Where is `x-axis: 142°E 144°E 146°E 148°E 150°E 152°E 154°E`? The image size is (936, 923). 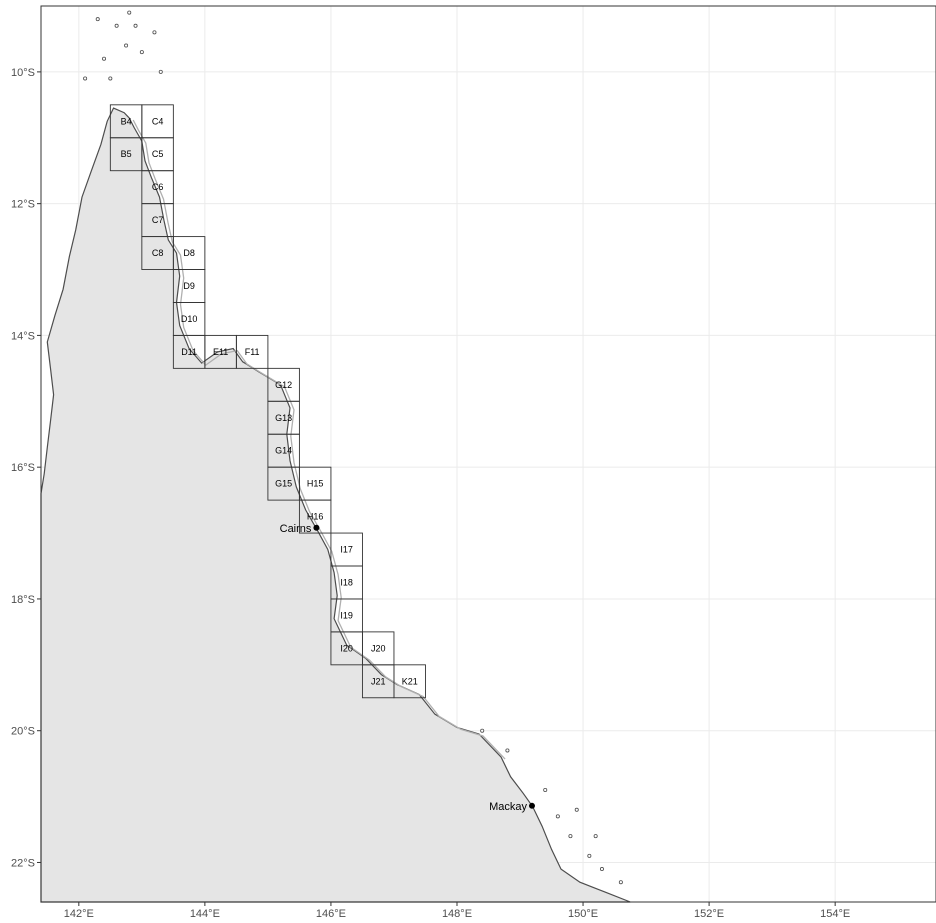 x-axis: 142°E 144°E 146°E 148°E 150°E 152°E 154°E is located at coordinates (457, 911).